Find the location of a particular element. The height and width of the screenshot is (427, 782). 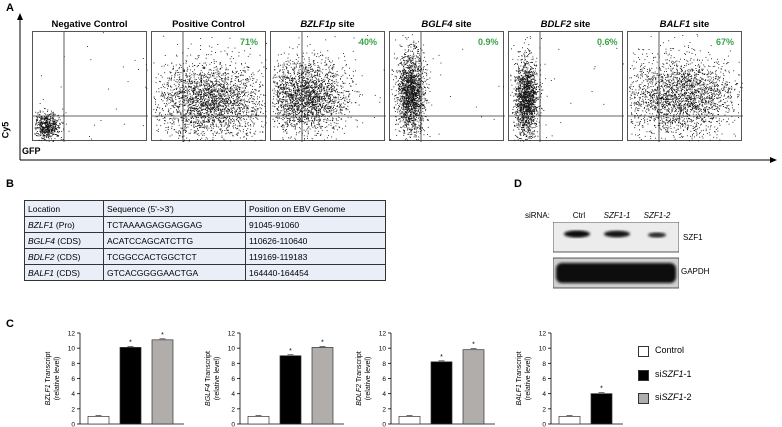

panel-letter-d: D is located at coordinates (518, 184).